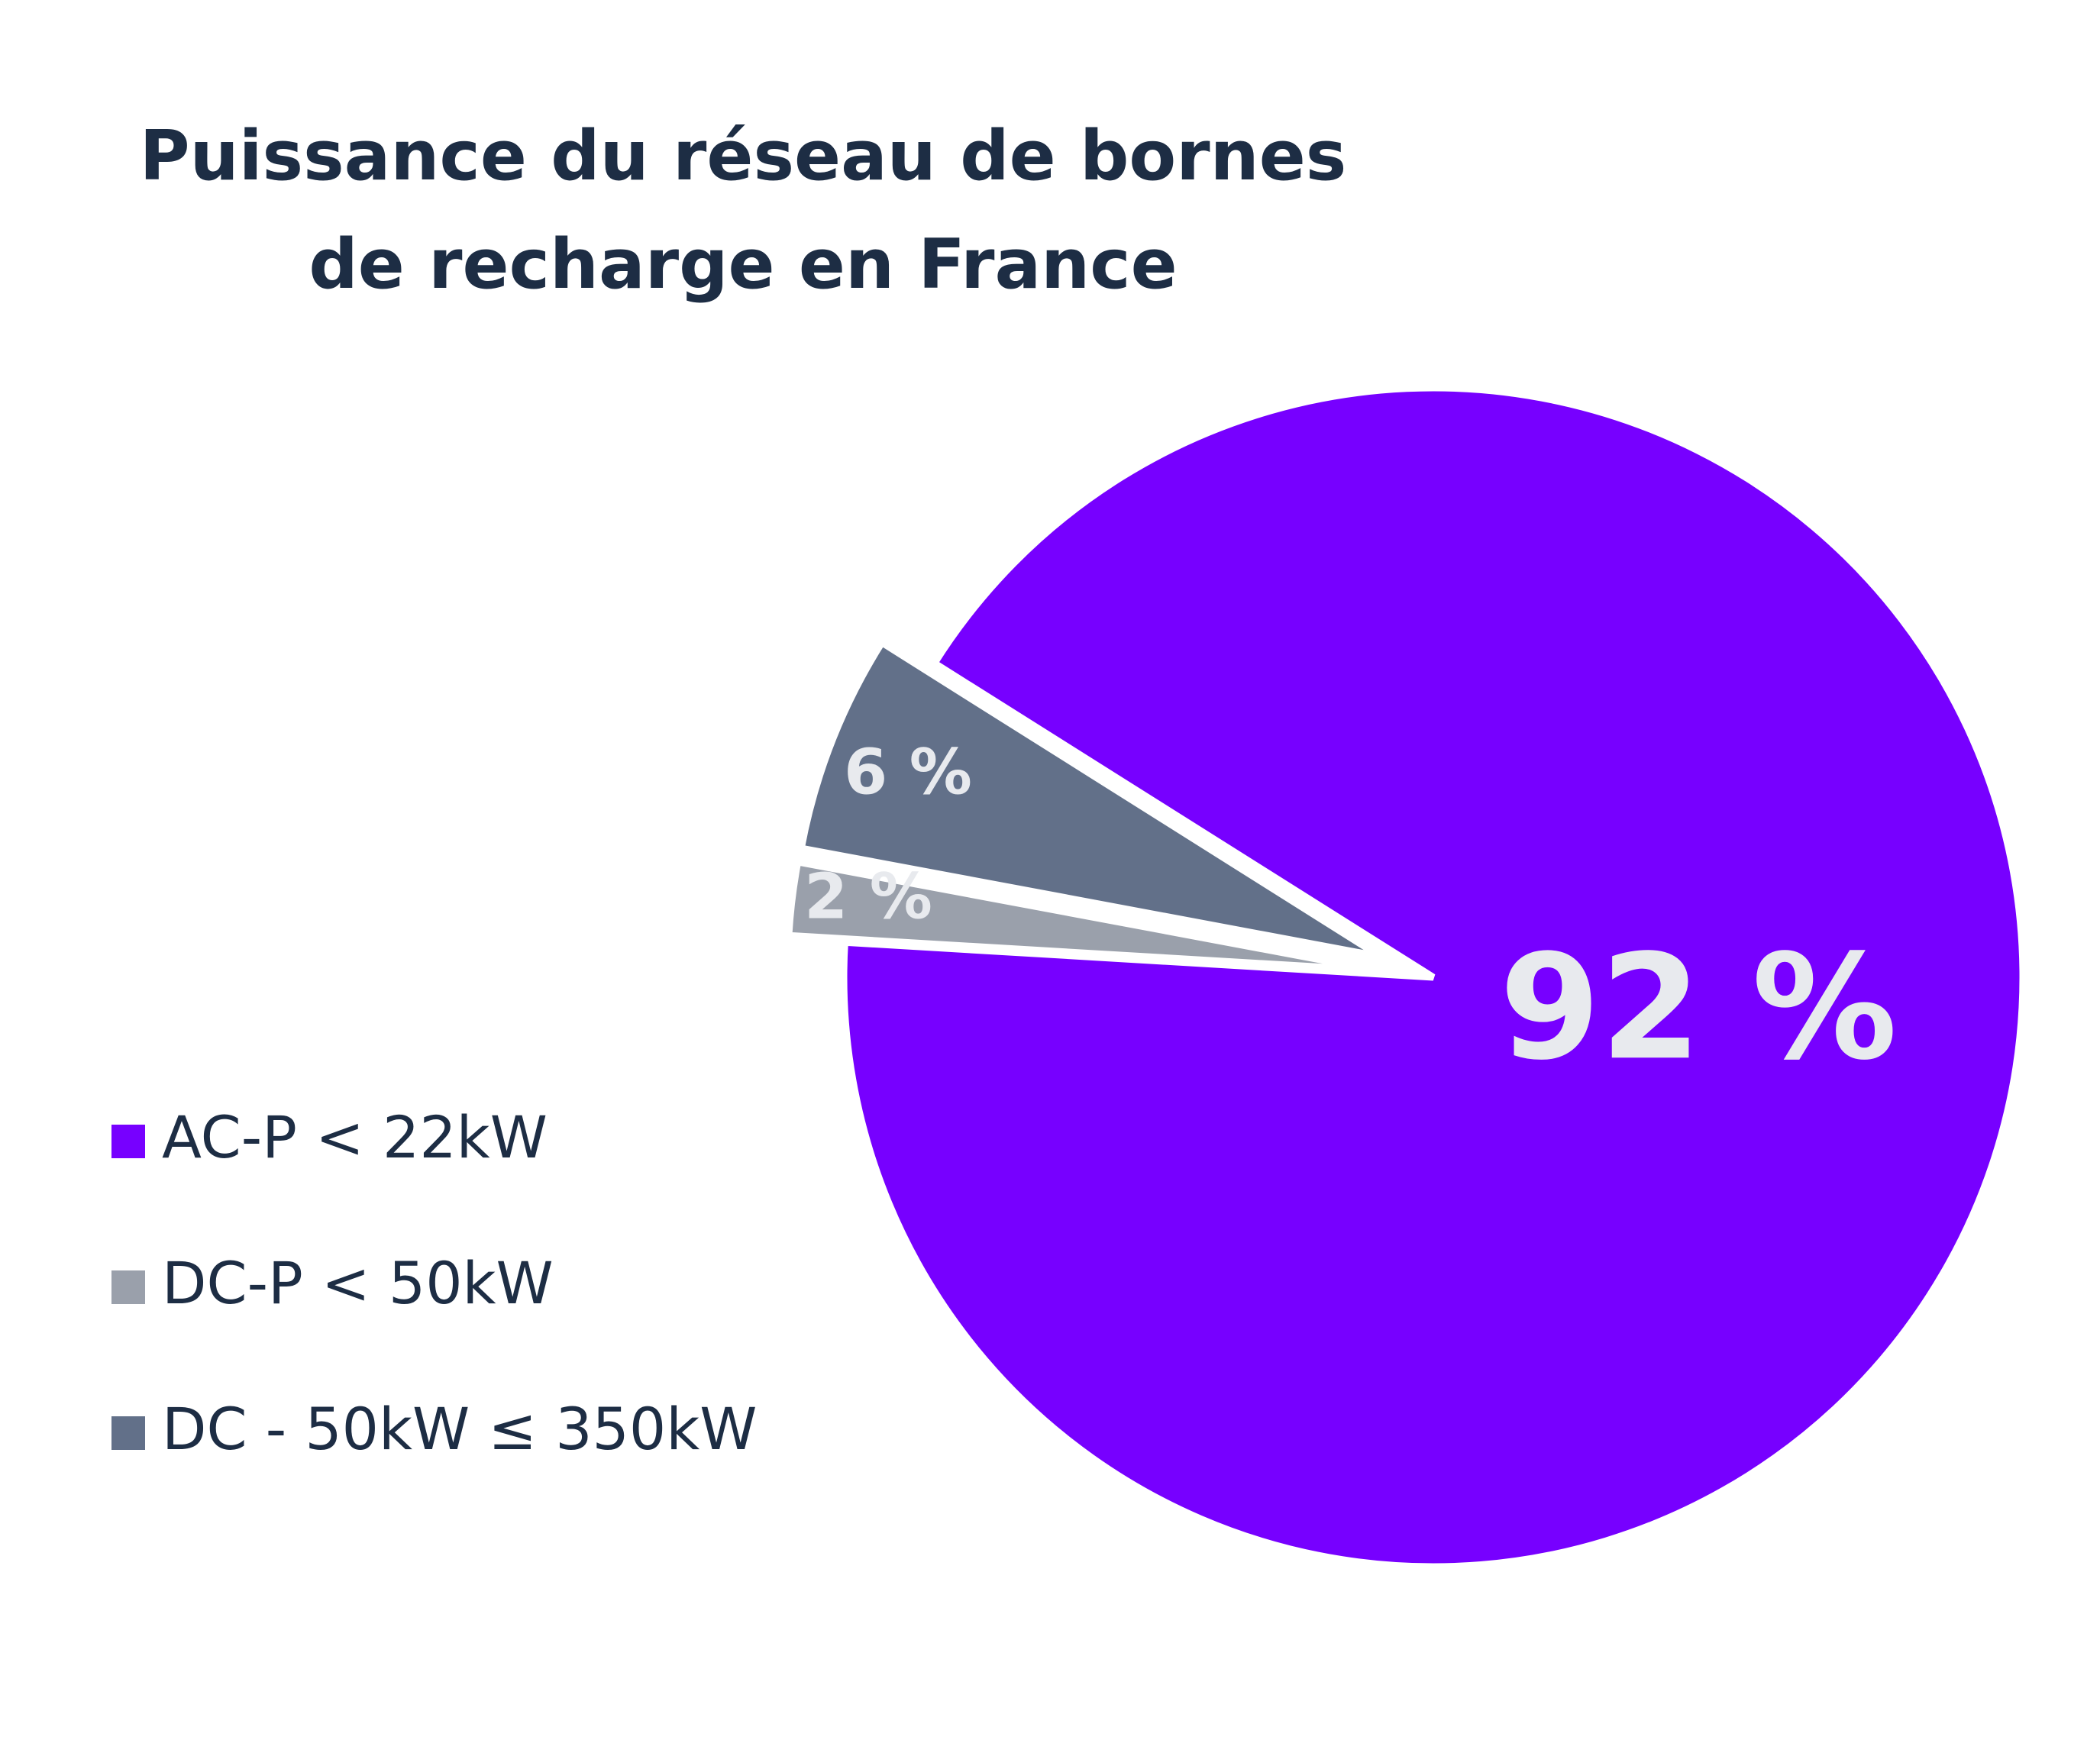 This screenshot has height=1753, width=2100. What do you see at coordinates (868, 897) in the screenshot?
I see `slice-label: 2 %` at bounding box center [868, 897].